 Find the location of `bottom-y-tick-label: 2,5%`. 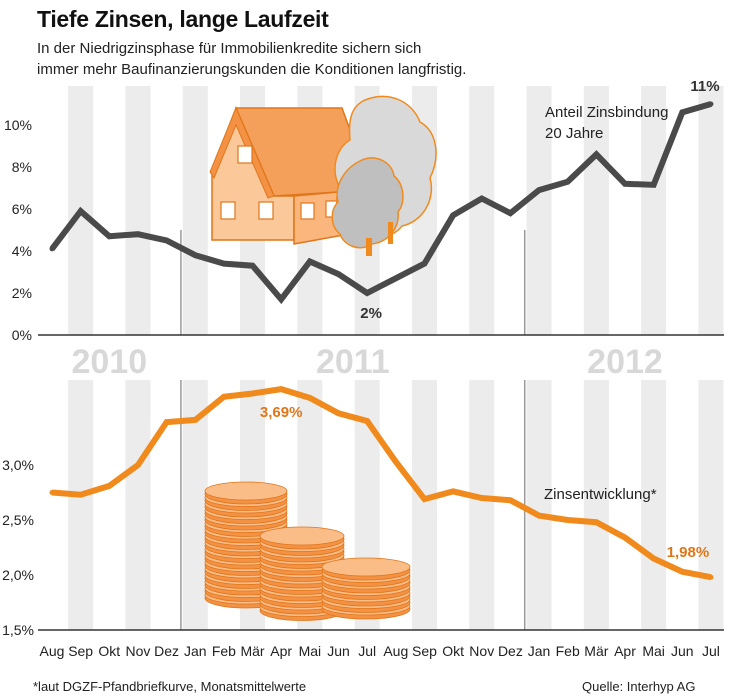

bottom-y-tick-label: 2,5% is located at coordinates (18, 520).